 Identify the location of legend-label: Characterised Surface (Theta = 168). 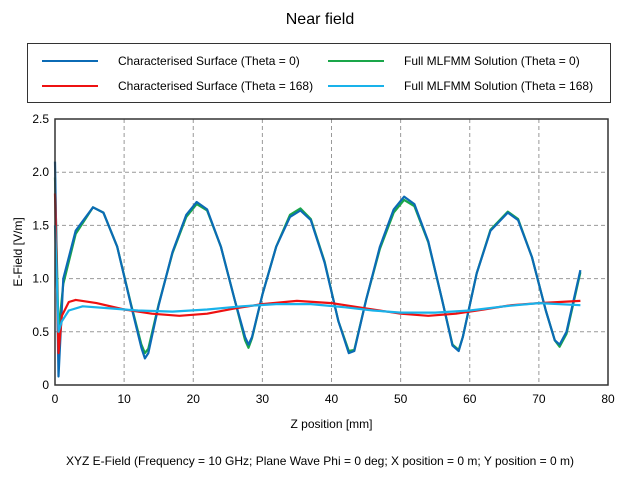
(216, 86).